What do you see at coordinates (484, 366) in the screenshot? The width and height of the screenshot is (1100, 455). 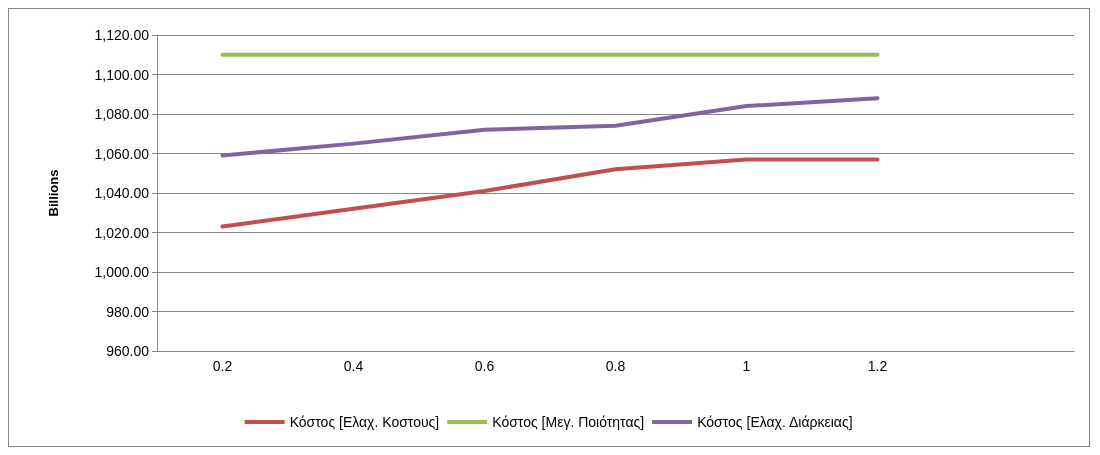 I see `x-tick-label: 0.6` at bounding box center [484, 366].